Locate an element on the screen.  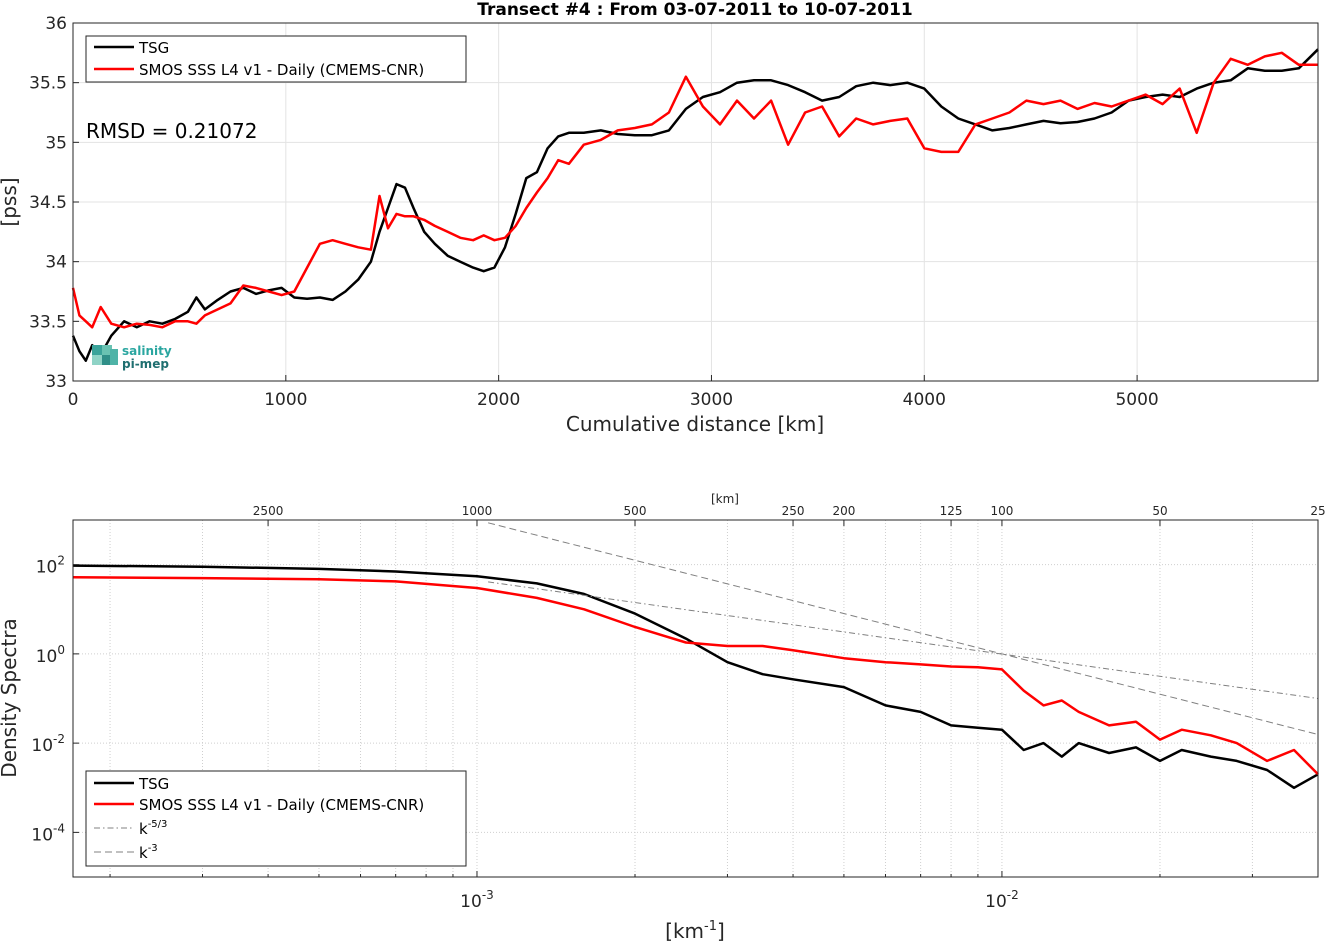
xlabel-base: [km is located at coordinates (684, 930).